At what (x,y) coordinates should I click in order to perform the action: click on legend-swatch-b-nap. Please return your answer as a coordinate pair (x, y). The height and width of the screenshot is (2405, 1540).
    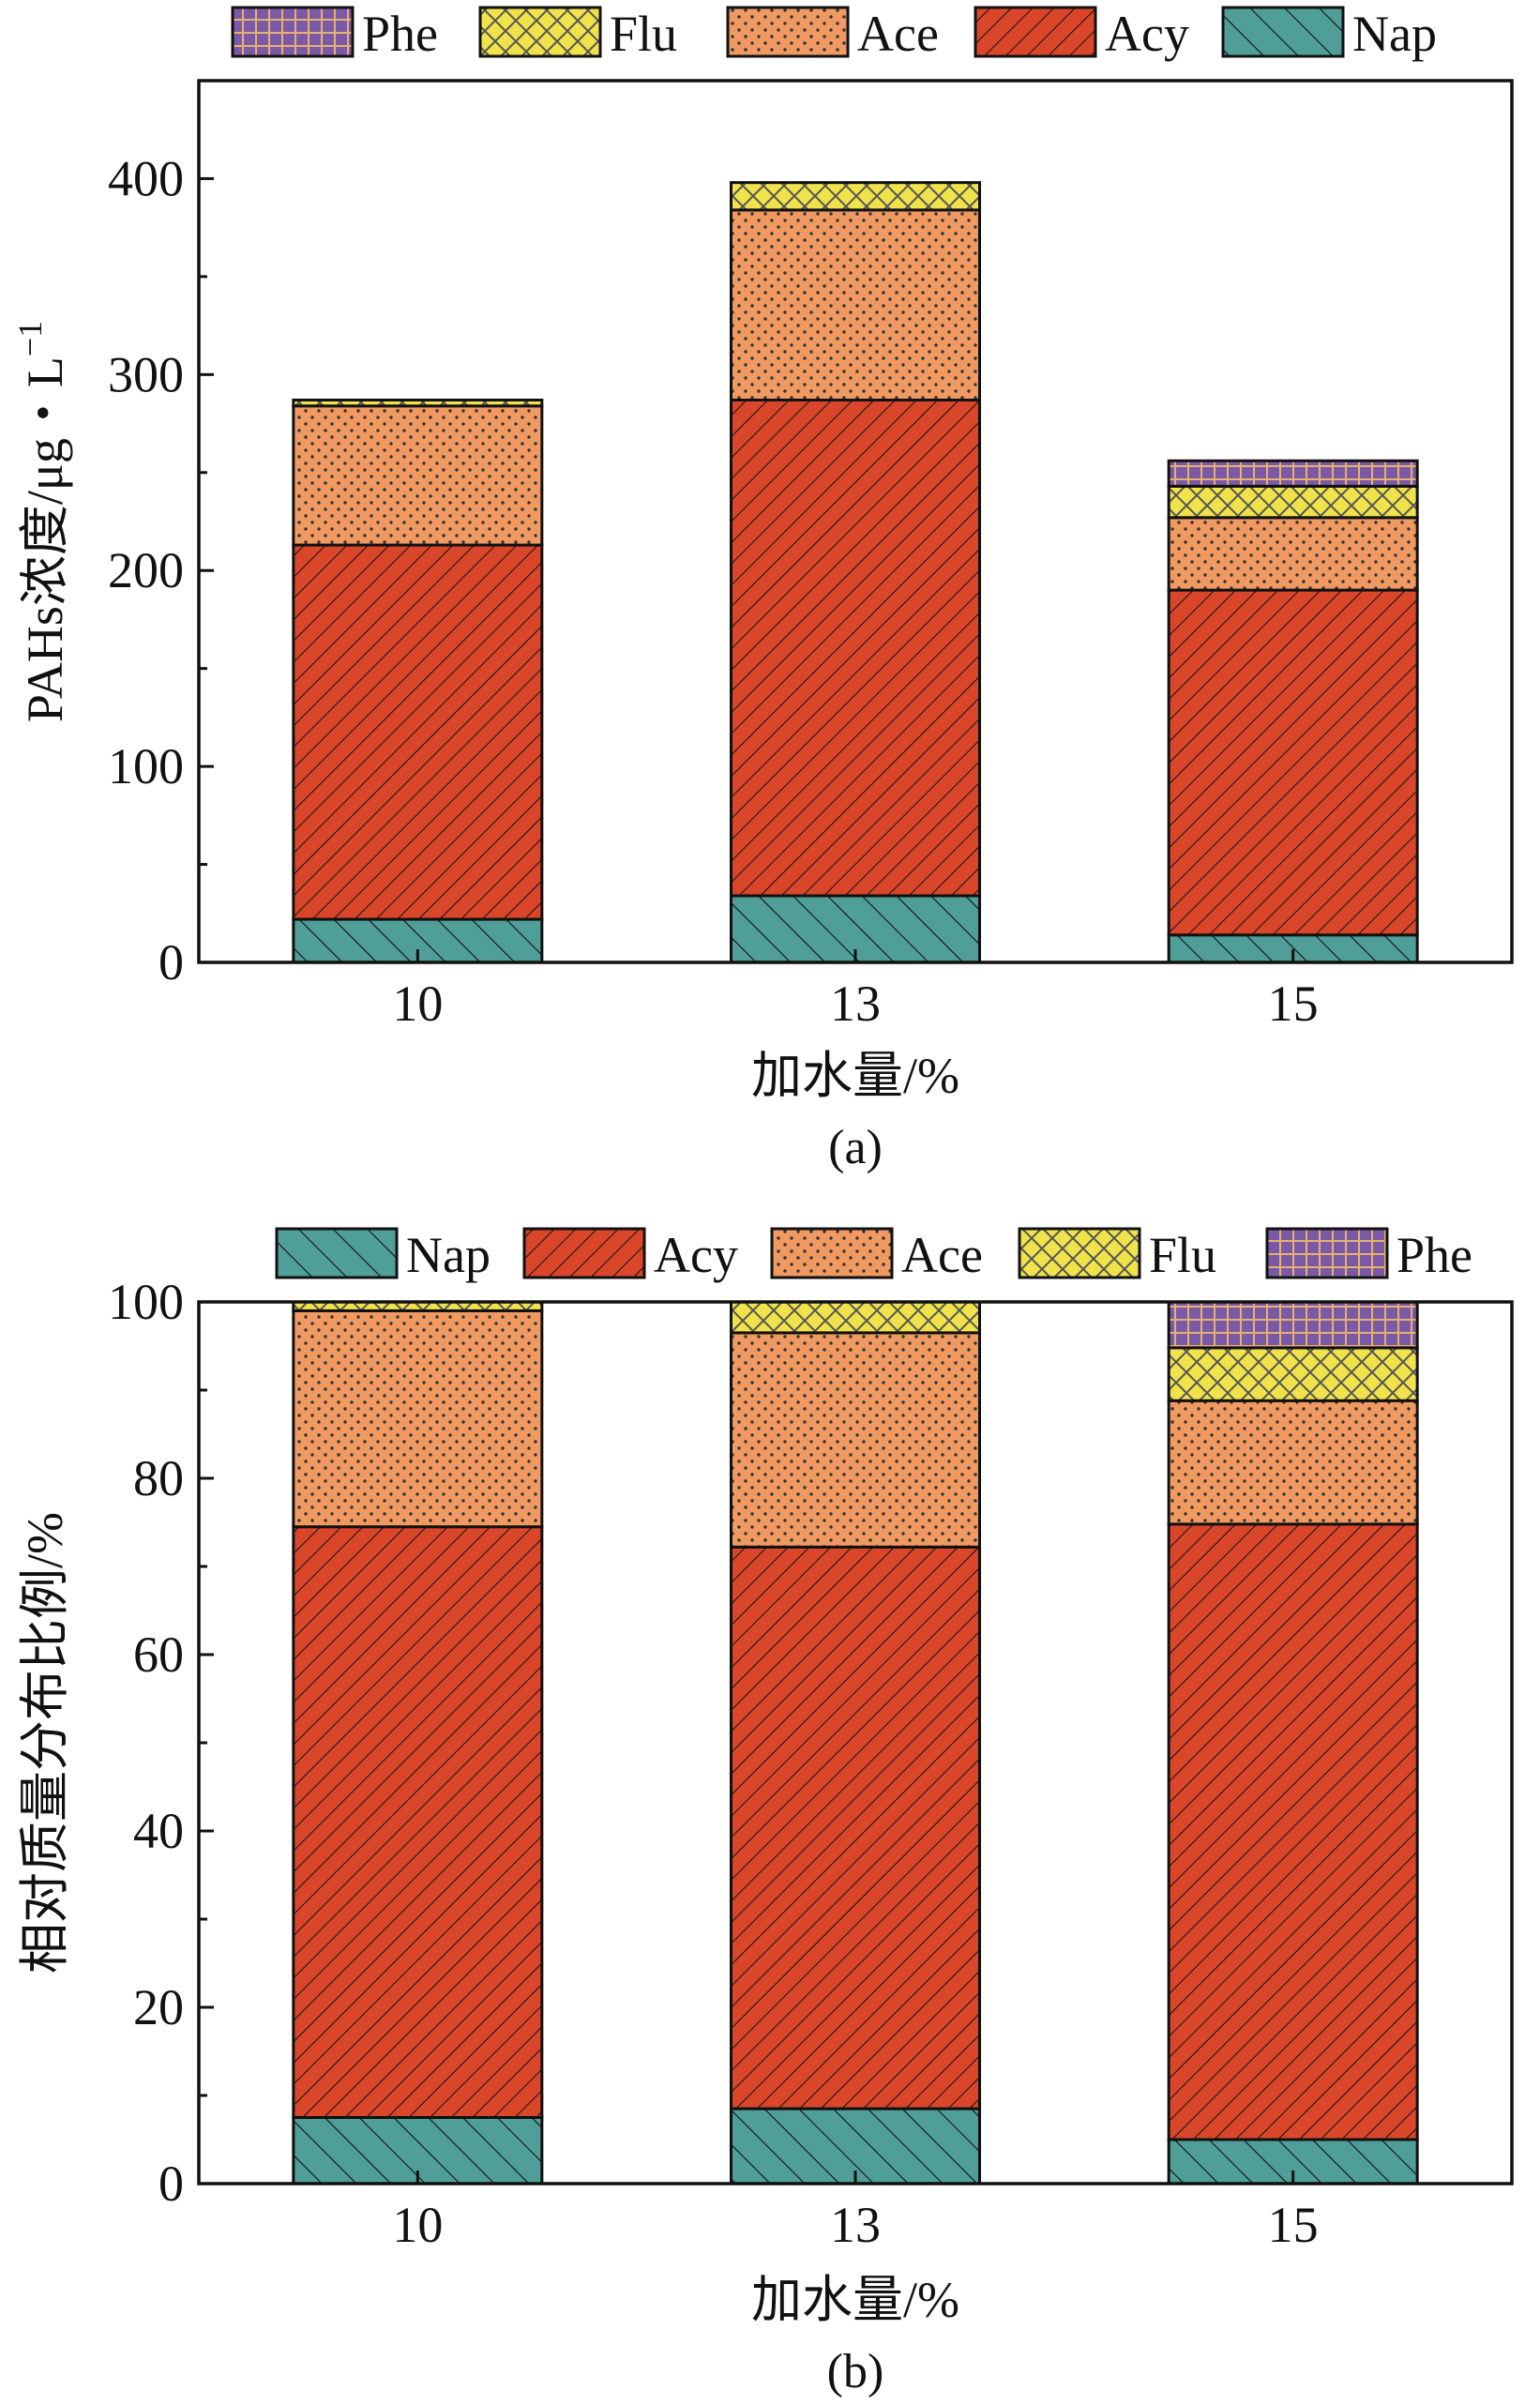
    Looking at the image, I should click on (337, 1253).